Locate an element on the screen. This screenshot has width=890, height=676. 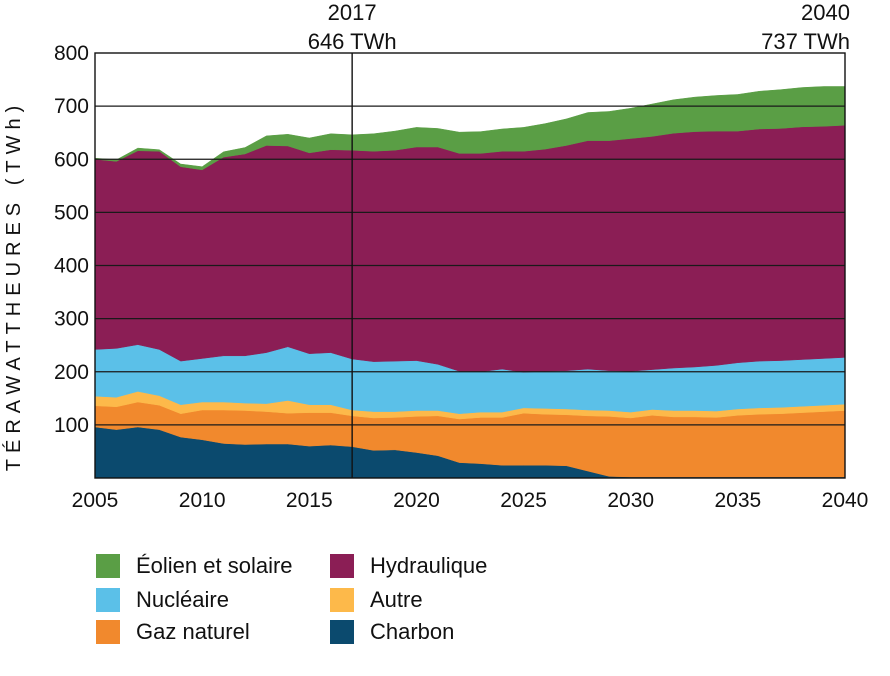
annotation-value: 737 TWh is located at coordinates (805, 41).